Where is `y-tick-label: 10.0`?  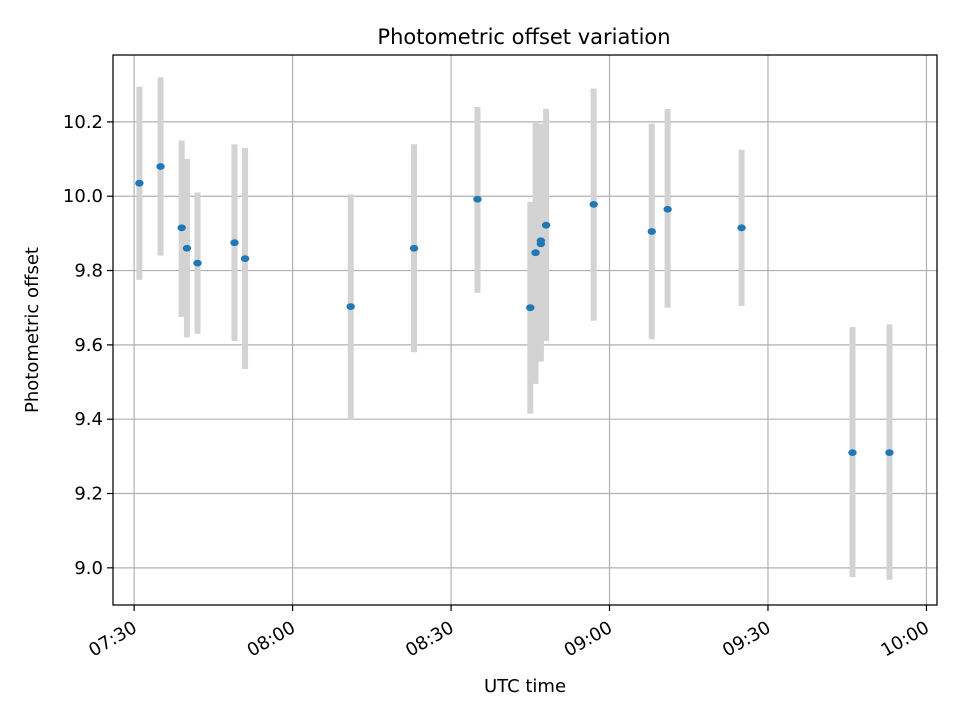
y-tick-label: 10.0 is located at coordinates (83, 196).